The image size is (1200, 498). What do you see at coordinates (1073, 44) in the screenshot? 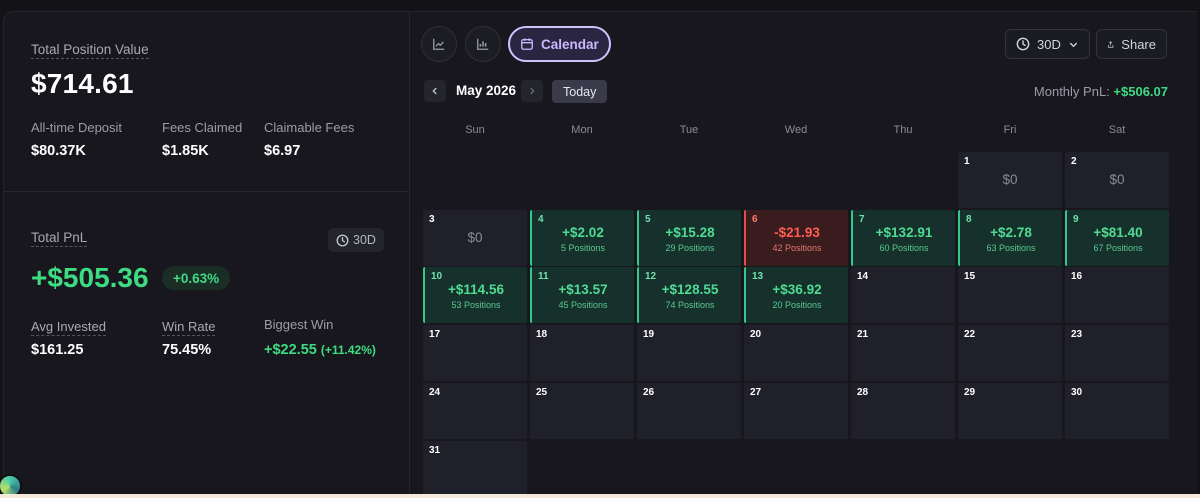
I see `chevron-down-icon` at bounding box center [1073, 44].